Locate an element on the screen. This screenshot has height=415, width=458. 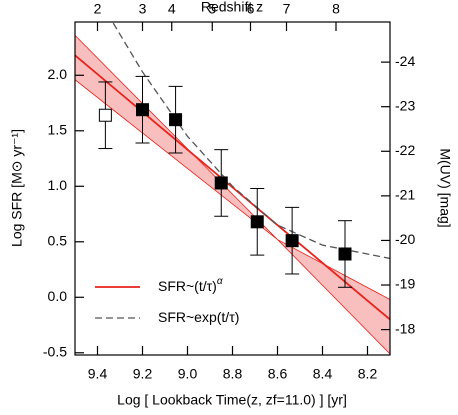
y-tick-label: 0.0 is located at coordinates (58, 296).